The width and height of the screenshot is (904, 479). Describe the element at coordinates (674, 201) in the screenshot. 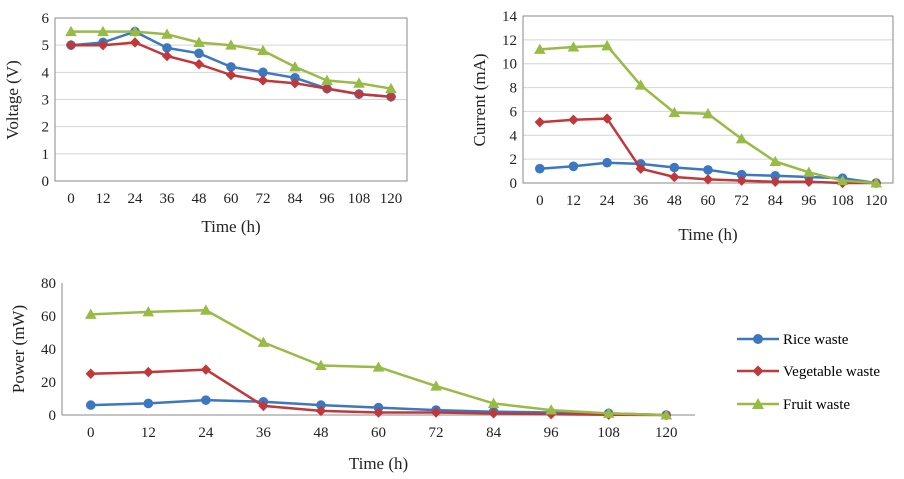

I see `x-tick-label: 48` at that location.